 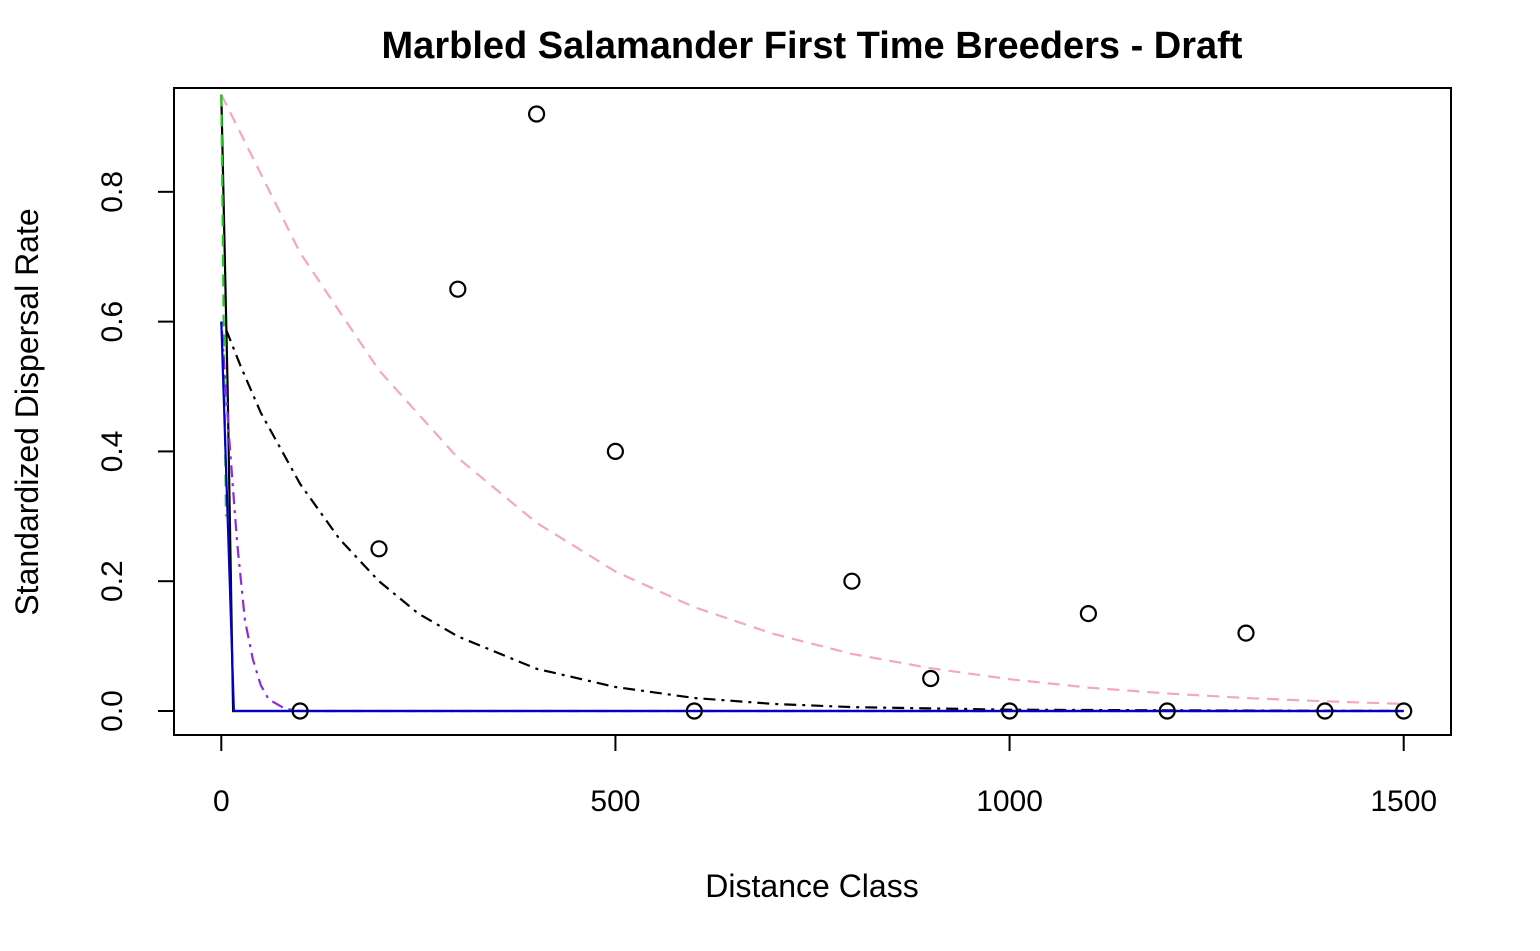 What do you see at coordinates (112, 581) in the screenshot?
I see `y-tick-label: 0.2` at bounding box center [112, 581].